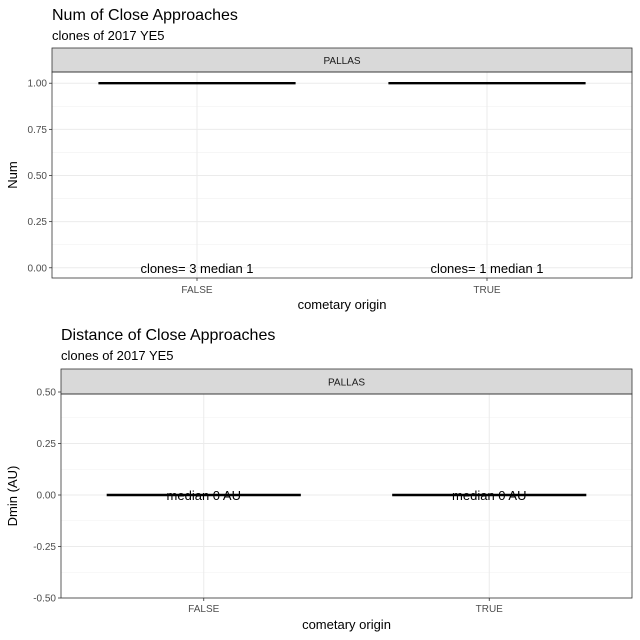 Image resolution: width=640 pixels, height=640 pixels. I want to click on y-axis-title: Num, so click(12, 174).